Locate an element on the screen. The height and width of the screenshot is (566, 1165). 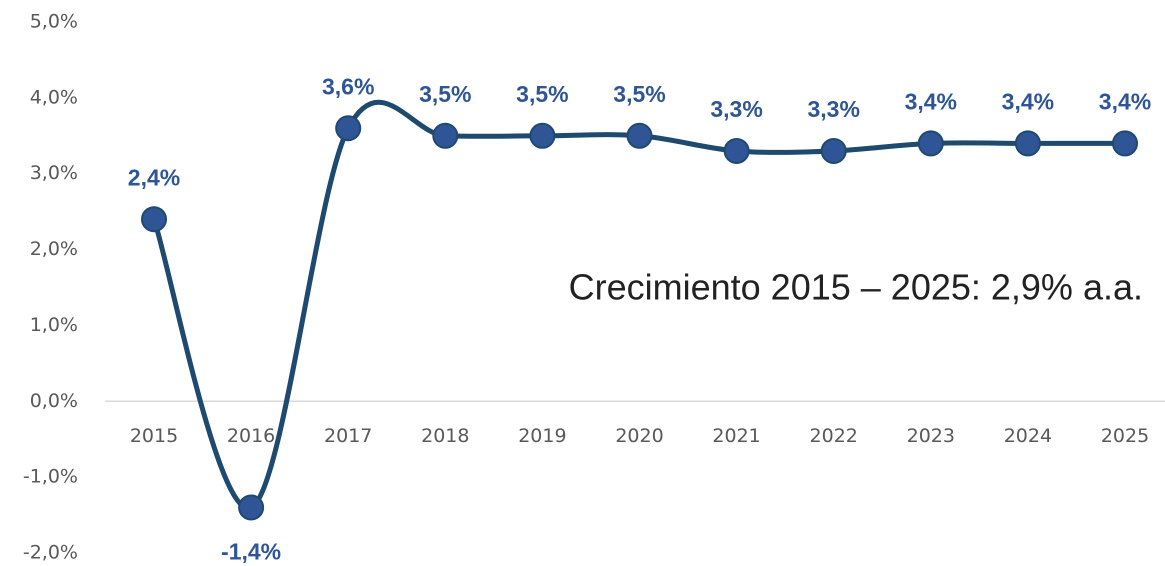
x-tick-label: 2021 is located at coordinates (736, 436).